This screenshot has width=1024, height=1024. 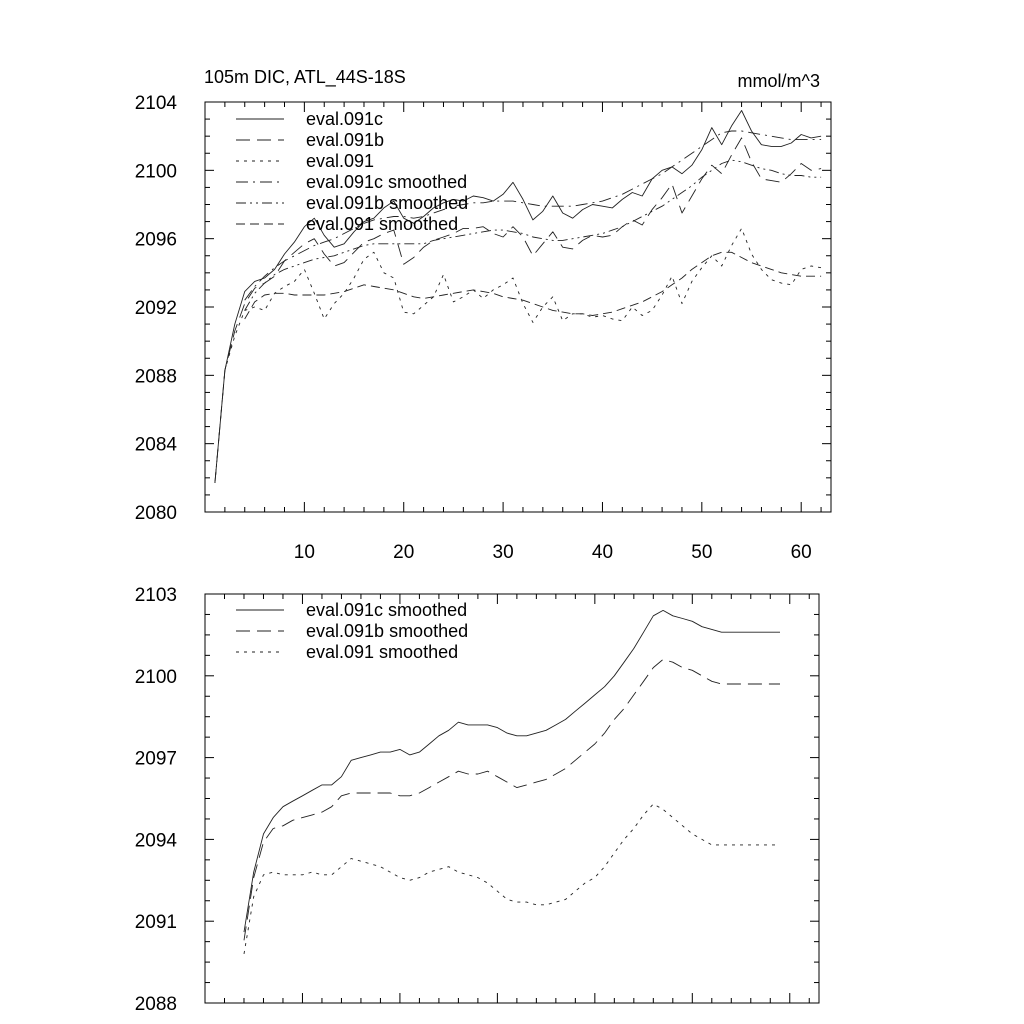 What do you see at coordinates (801, 552) in the screenshot?
I see `x-tick-label: 60` at bounding box center [801, 552].